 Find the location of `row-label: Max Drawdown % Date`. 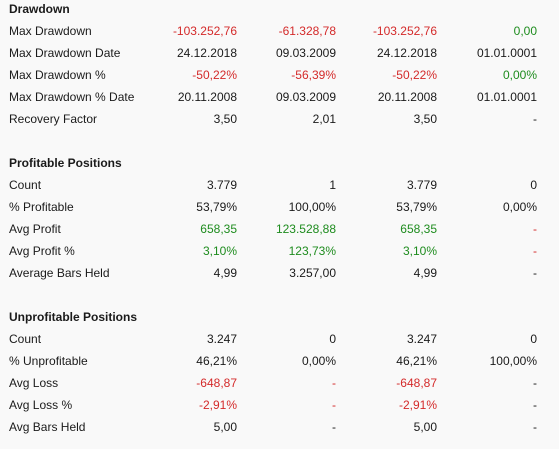

row-label: Max Drawdown % Date is located at coordinates (72, 97).